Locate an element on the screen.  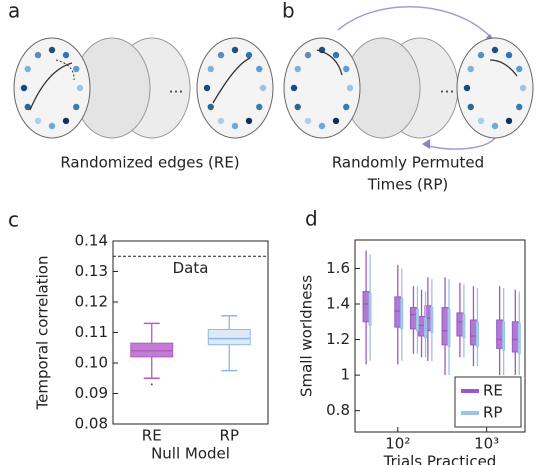
plot-frame is located at coordinates (440, 336).